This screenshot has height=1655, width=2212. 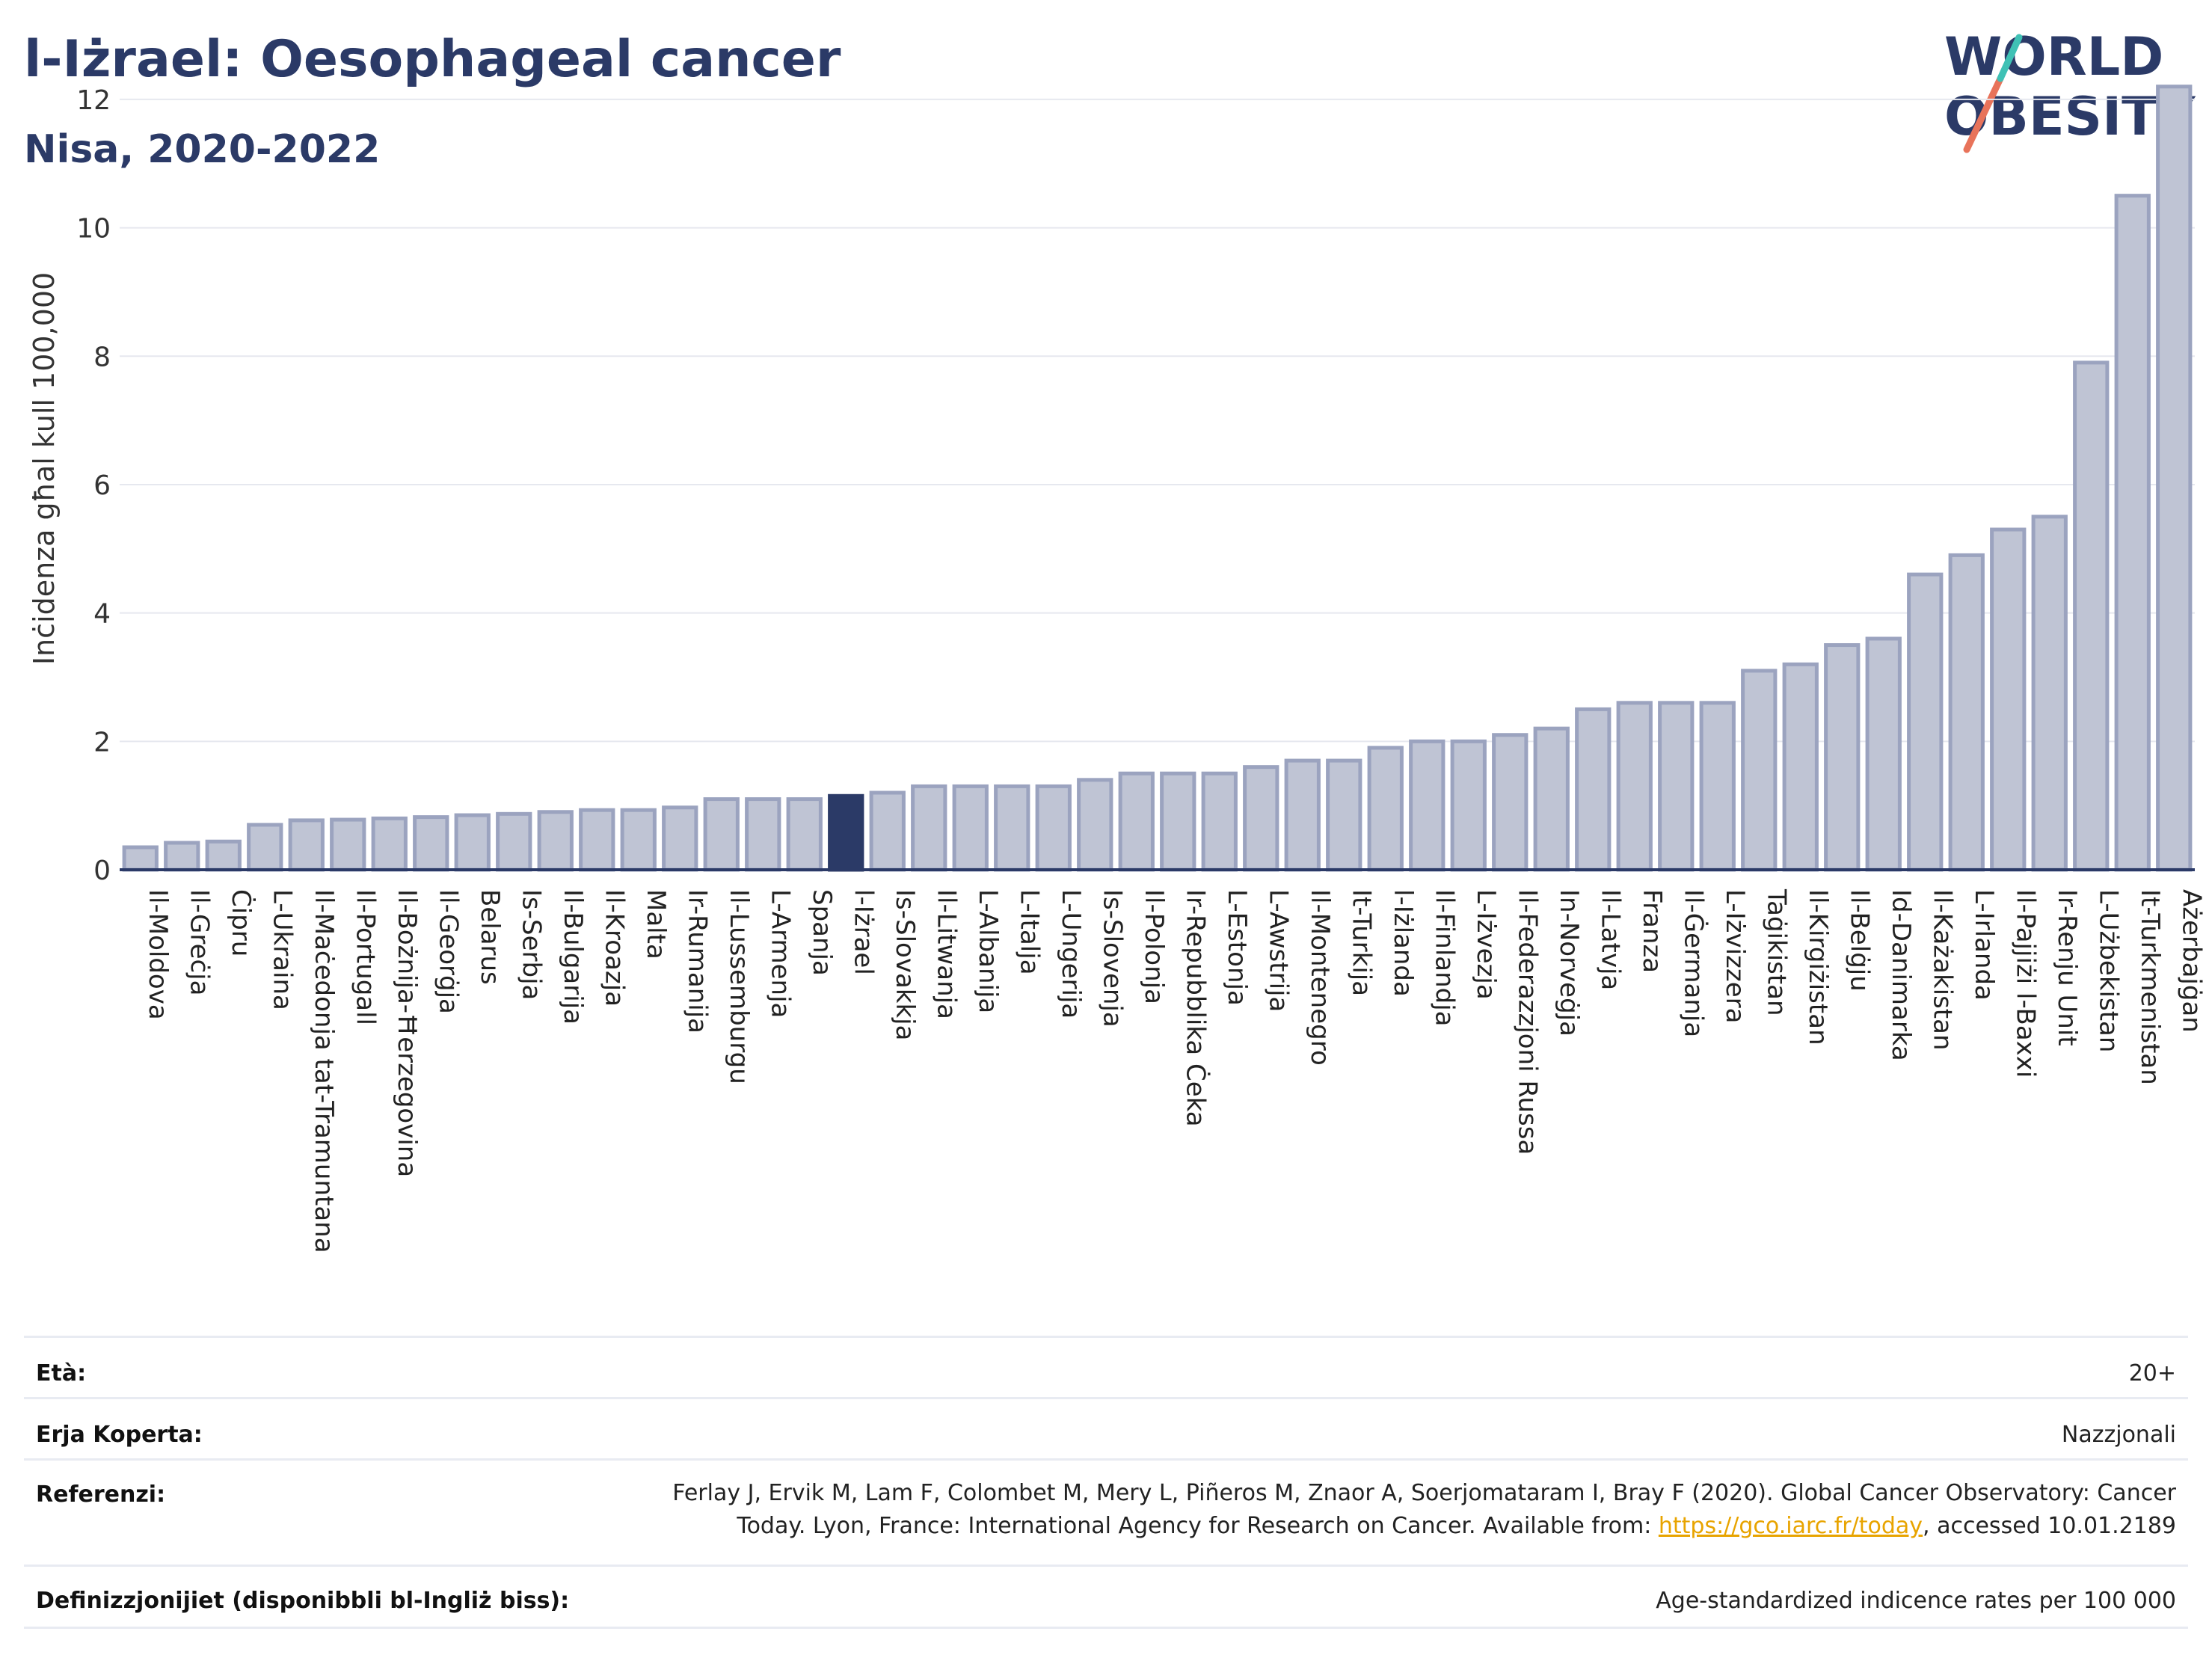 What do you see at coordinates (93, 229) in the screenshot?
I see `y-tick-label: 10` at bounding box center [93, 229].